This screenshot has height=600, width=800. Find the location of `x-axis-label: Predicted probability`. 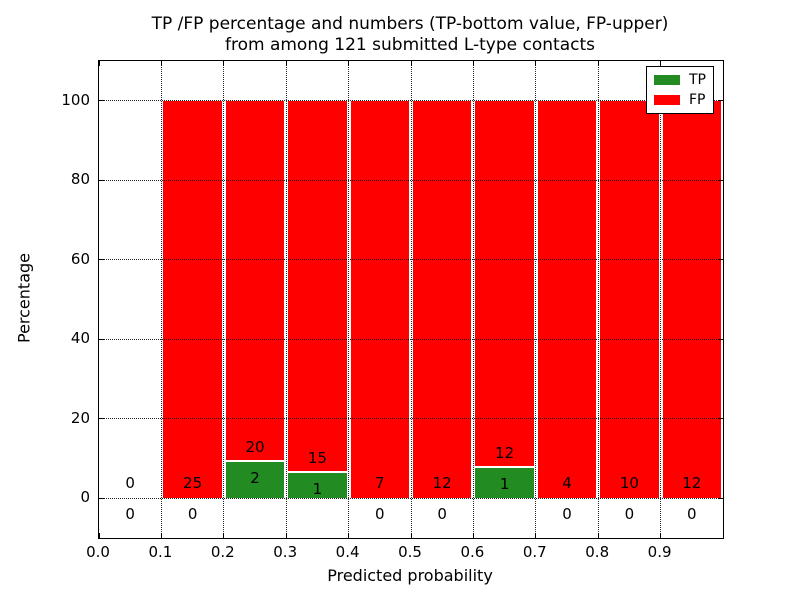

x-axis-label: Predicted probability is located at coordinates (410, 575).